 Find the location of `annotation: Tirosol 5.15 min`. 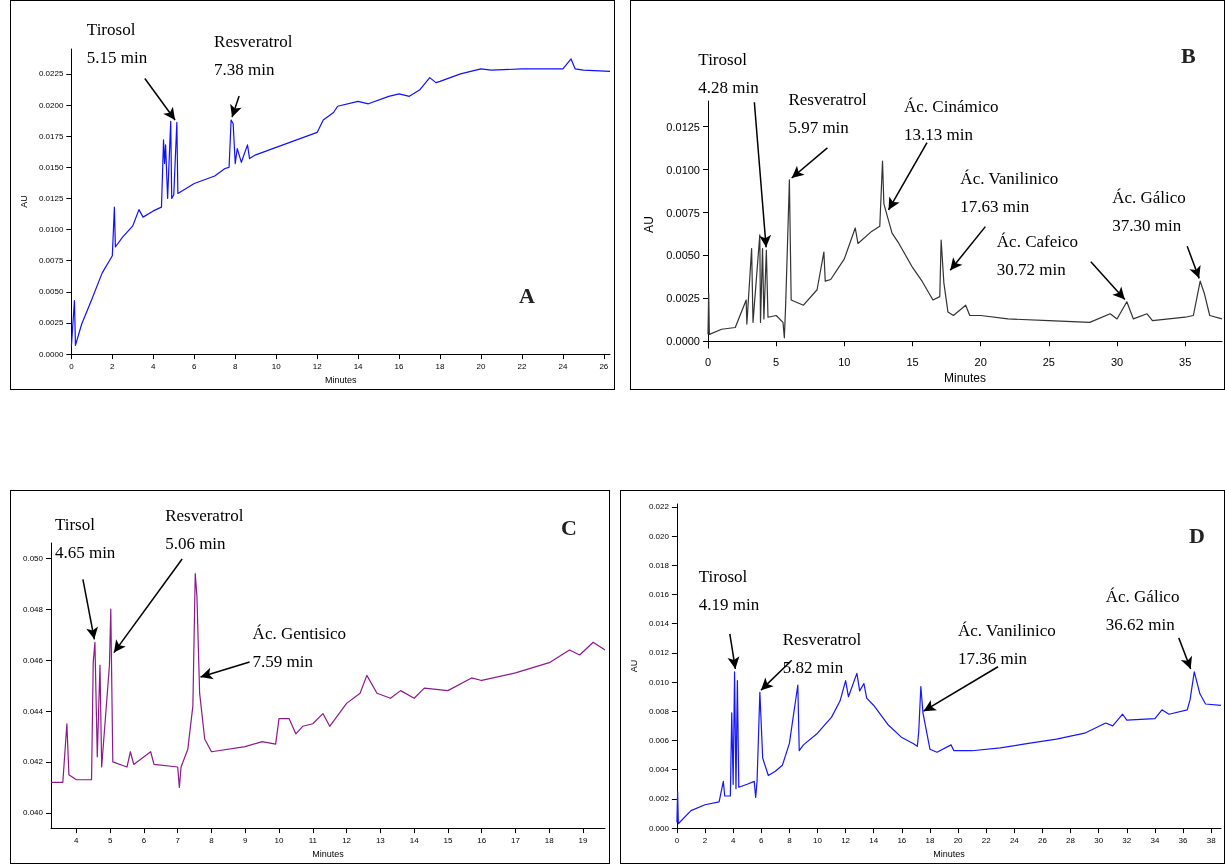

annotation: Tirosol 5.15 min is located at coordinates (117, 43).